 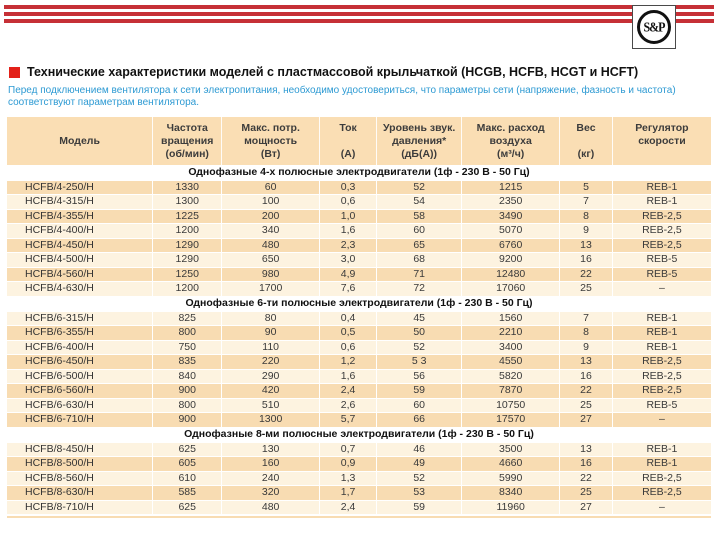 I want to click on value-cell: 110, so click(x=270, y=347).